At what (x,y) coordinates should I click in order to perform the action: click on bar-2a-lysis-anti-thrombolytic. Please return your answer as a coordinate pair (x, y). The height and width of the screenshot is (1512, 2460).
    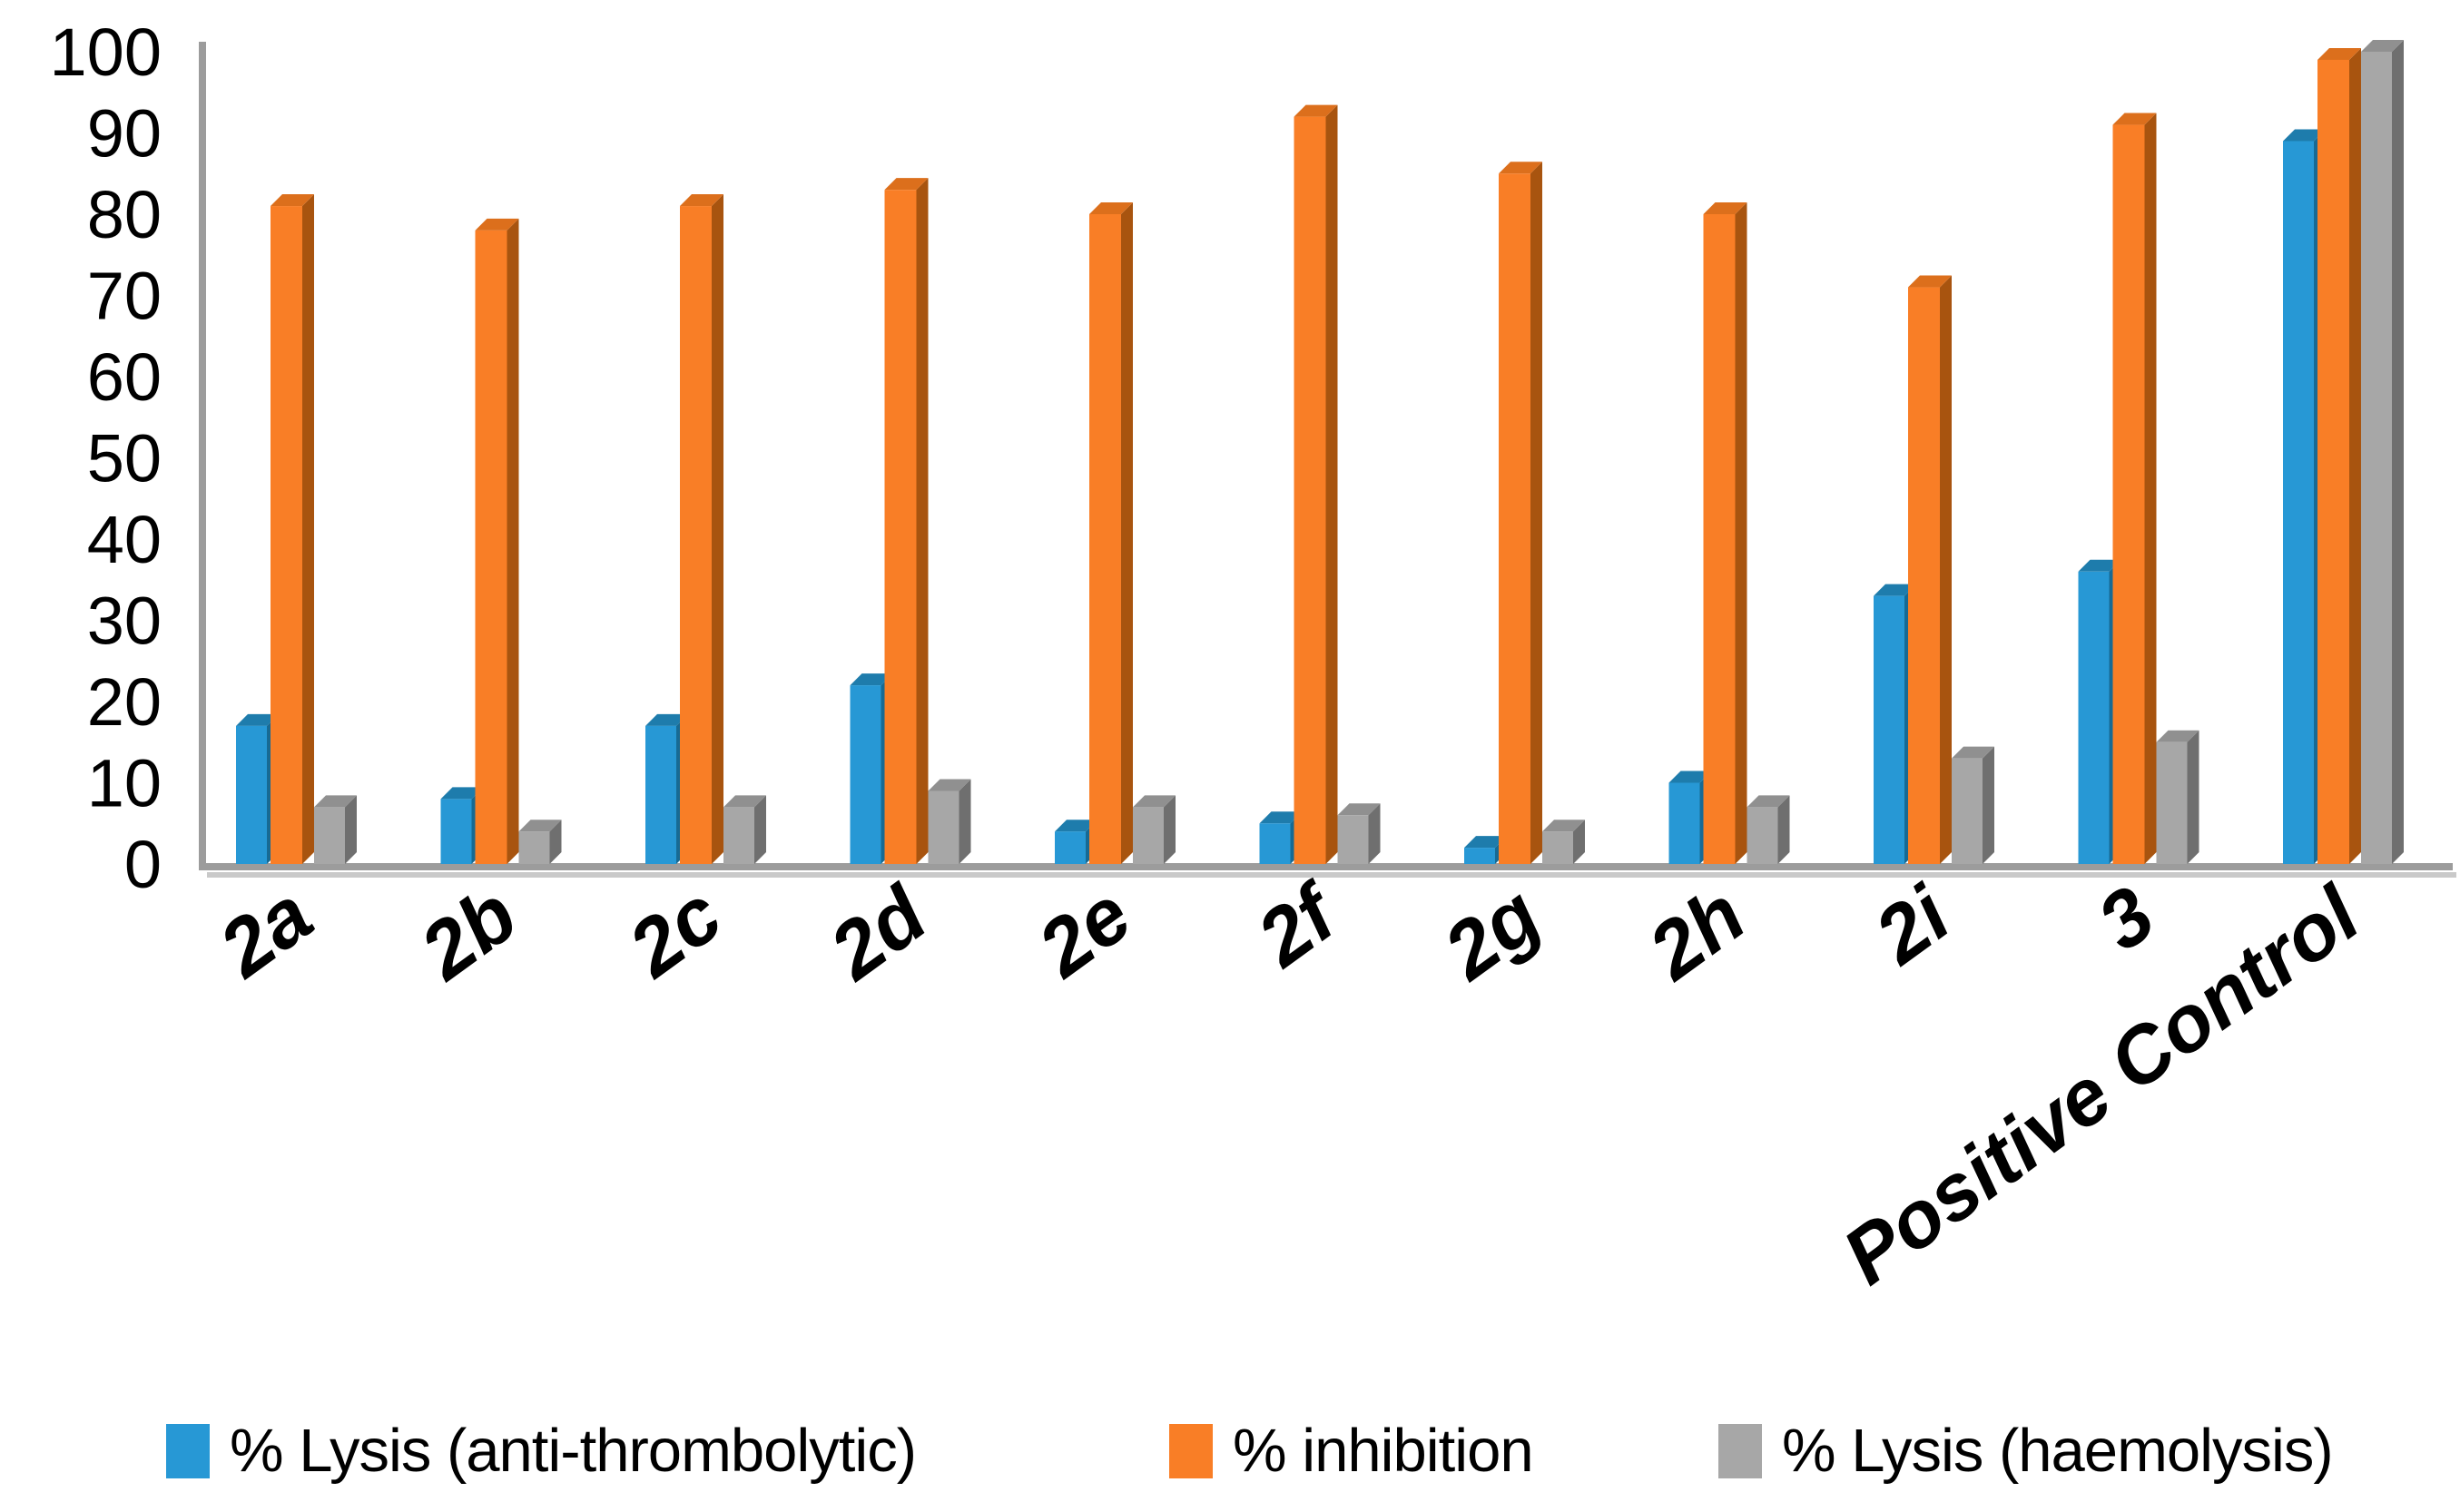
    Looking at the image, I should click on (251, 794).